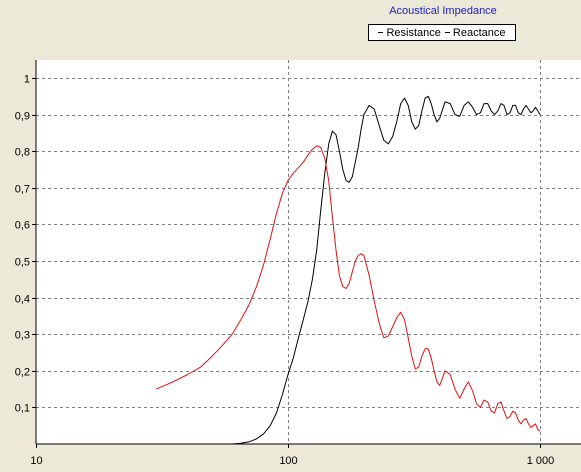 This screenshot has width=581, height=472. I want to click on x-tick-label: 10, so click(36, 461).